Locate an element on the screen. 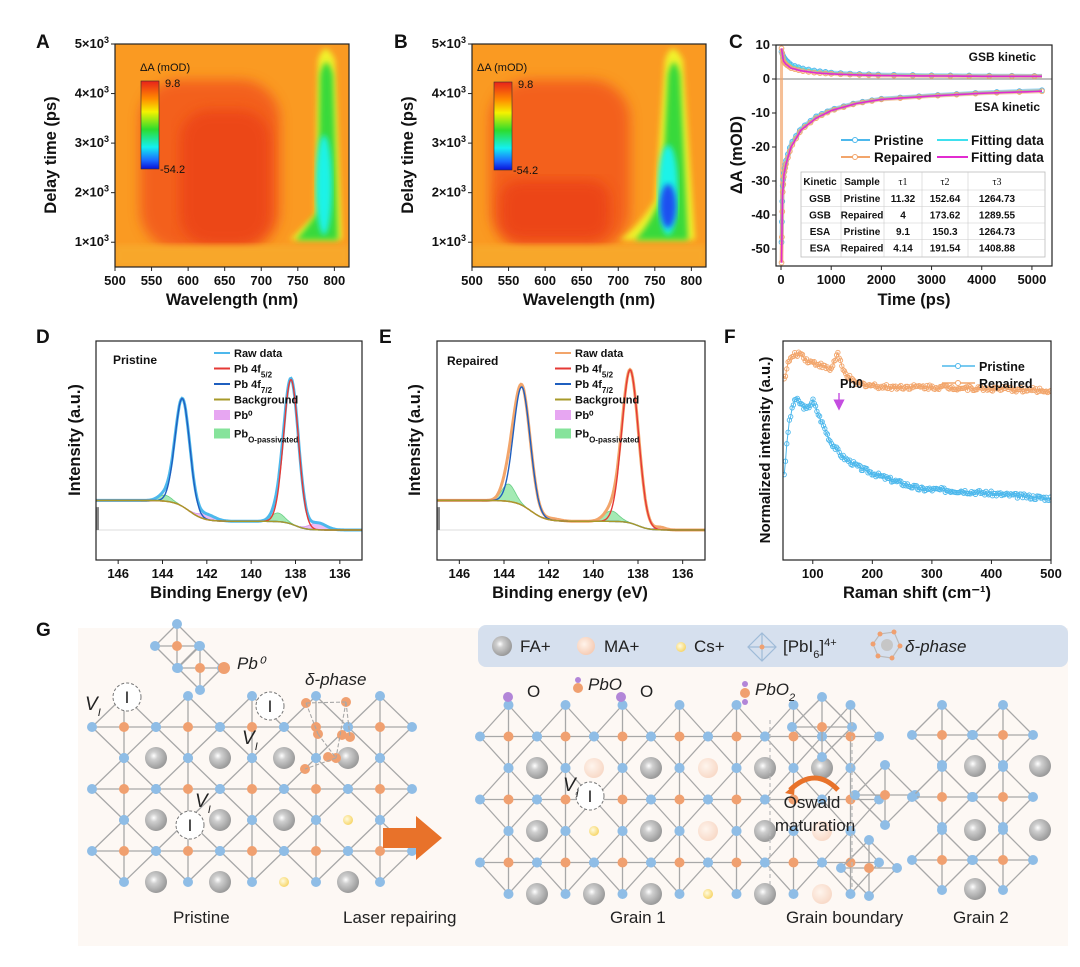  y-axis-label-a: Delay time (ps) is located at coordinates (51, 154).